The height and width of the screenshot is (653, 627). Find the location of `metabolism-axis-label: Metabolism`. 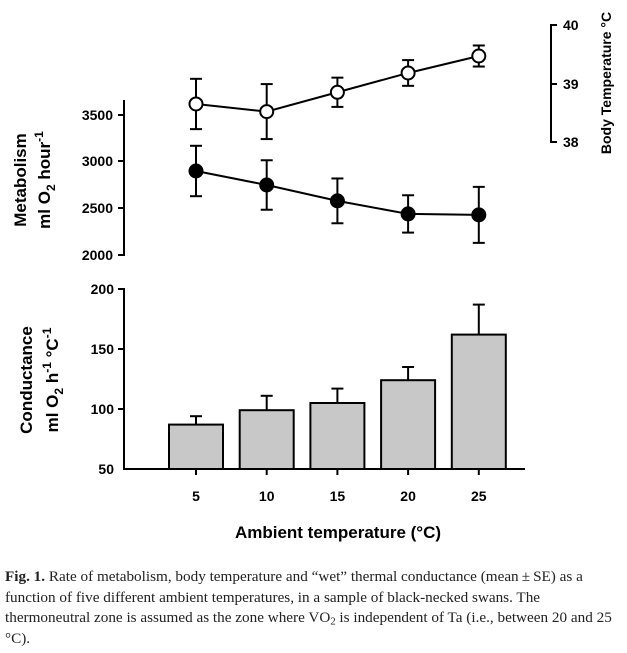

metabolism-axis-label: Metabolism is located at coordinates (20, 180).